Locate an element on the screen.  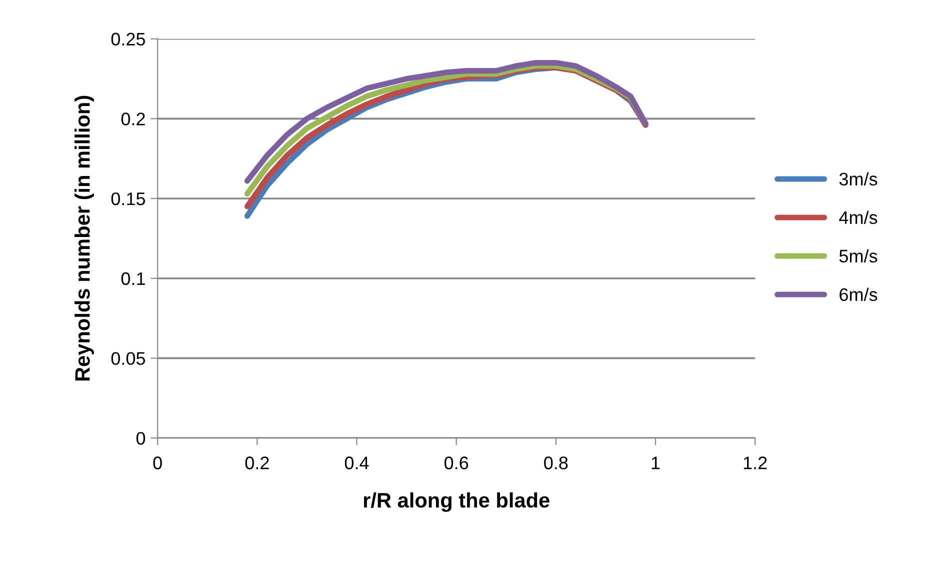
x-tick-label: 0.6 is located at coordinates (456, 463).